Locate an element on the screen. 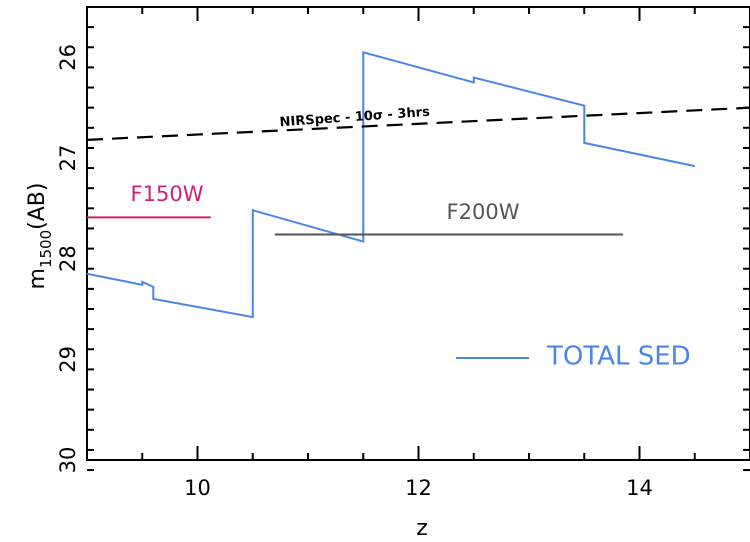 The image size is (750, 542). f200w-label: F200W is located at coordinates (483, 212).